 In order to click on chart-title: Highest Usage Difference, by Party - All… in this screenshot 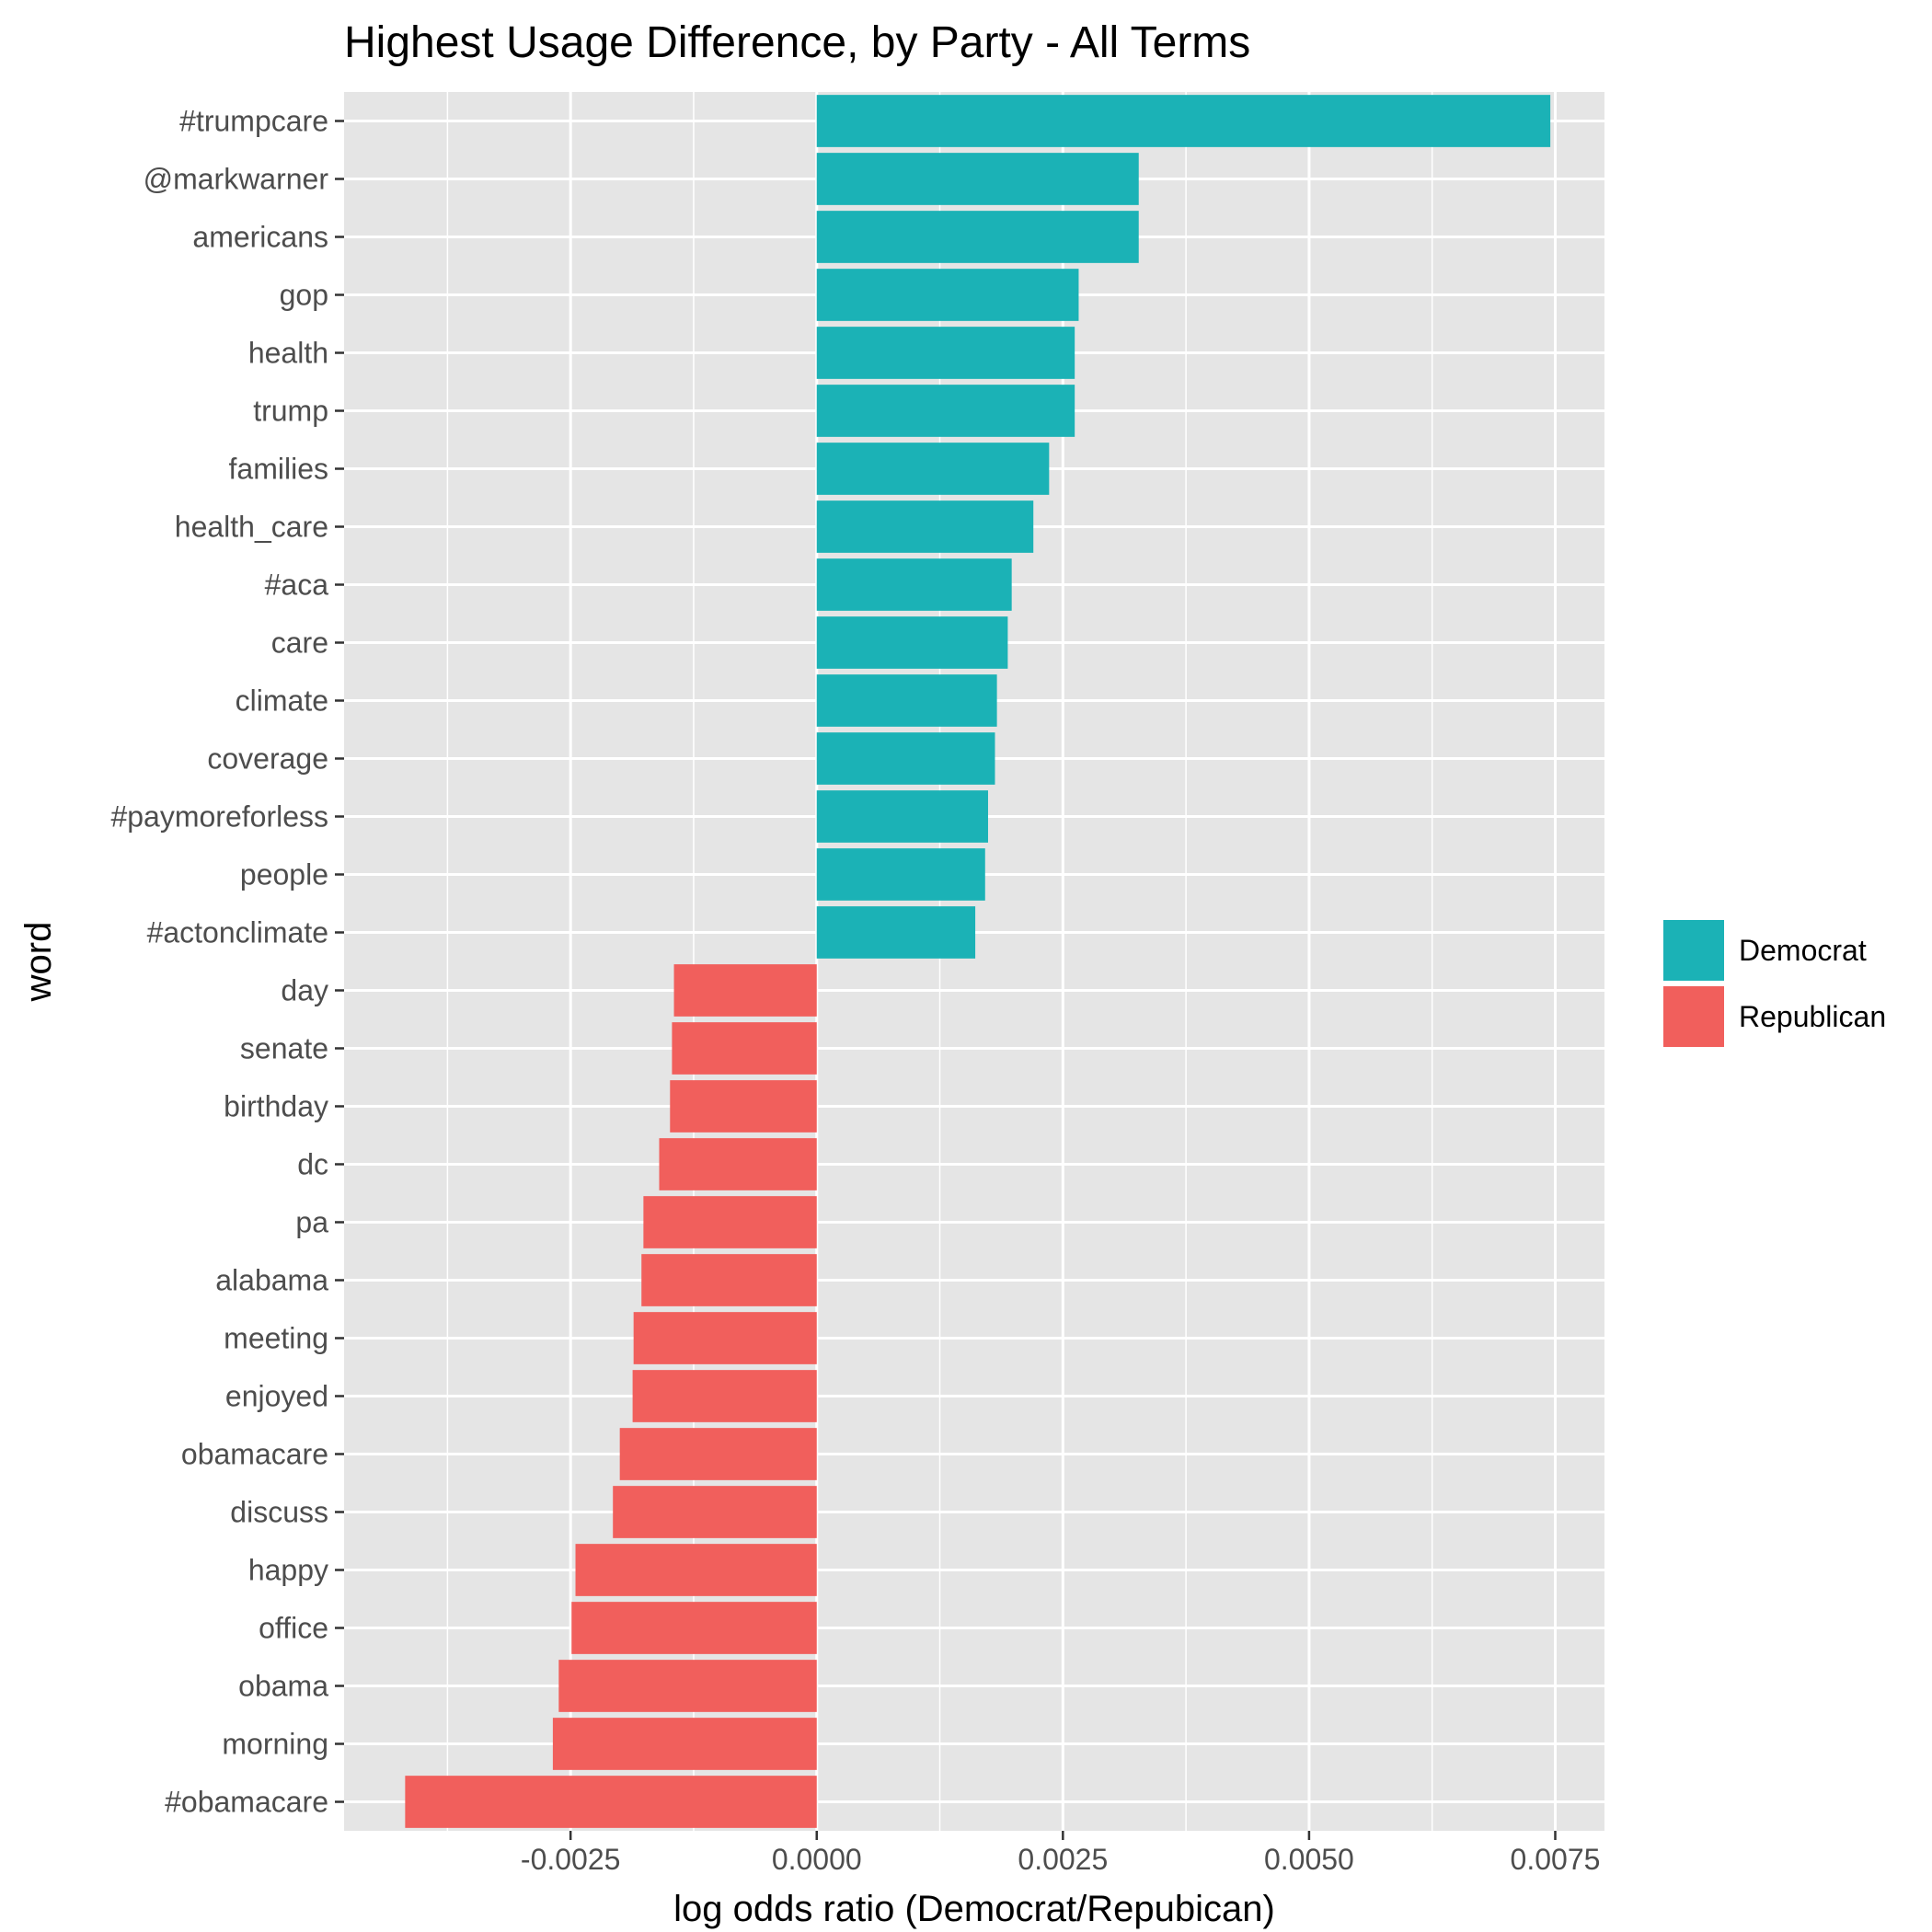, I will do `click(797, 42)`.